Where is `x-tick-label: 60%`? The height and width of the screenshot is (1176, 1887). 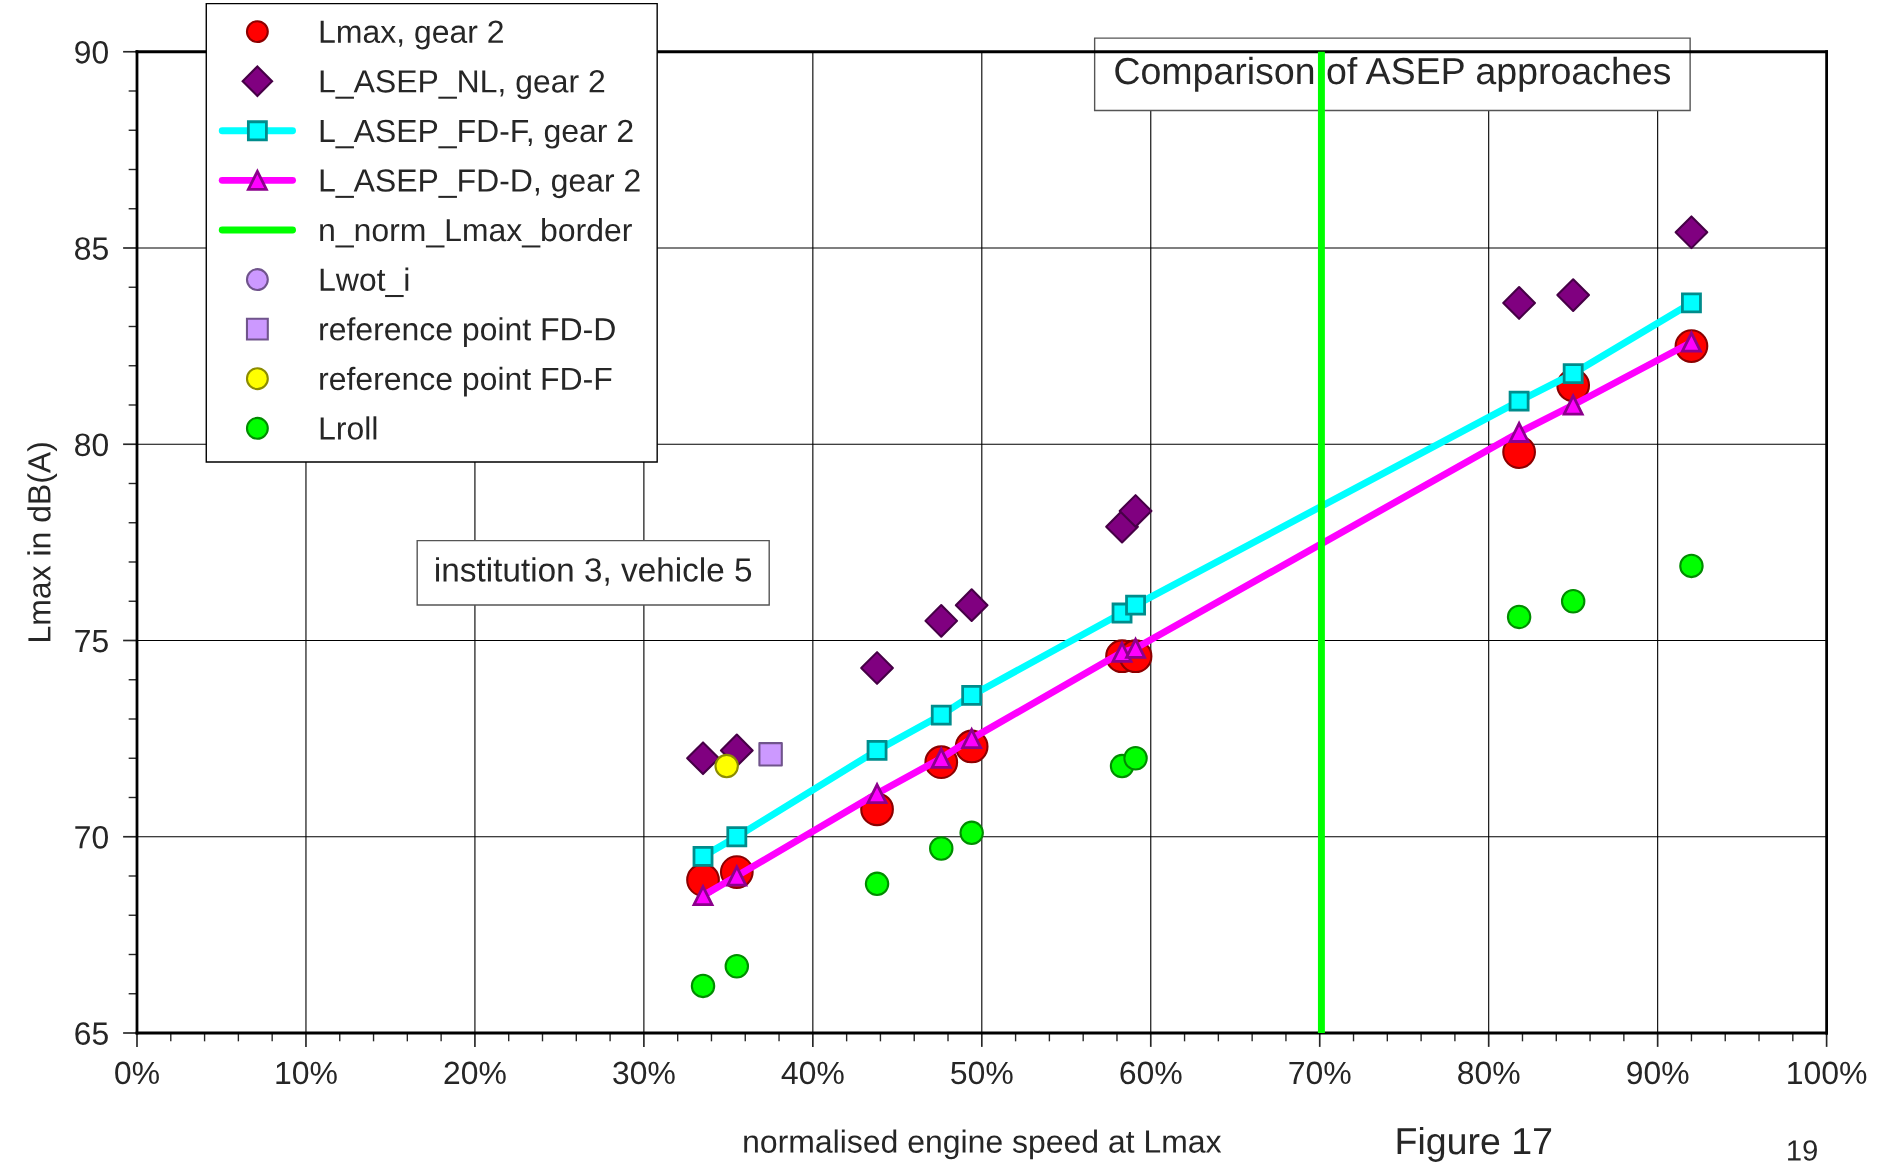 x-tick-label: 60% is located at coordinates (1151, 1073).